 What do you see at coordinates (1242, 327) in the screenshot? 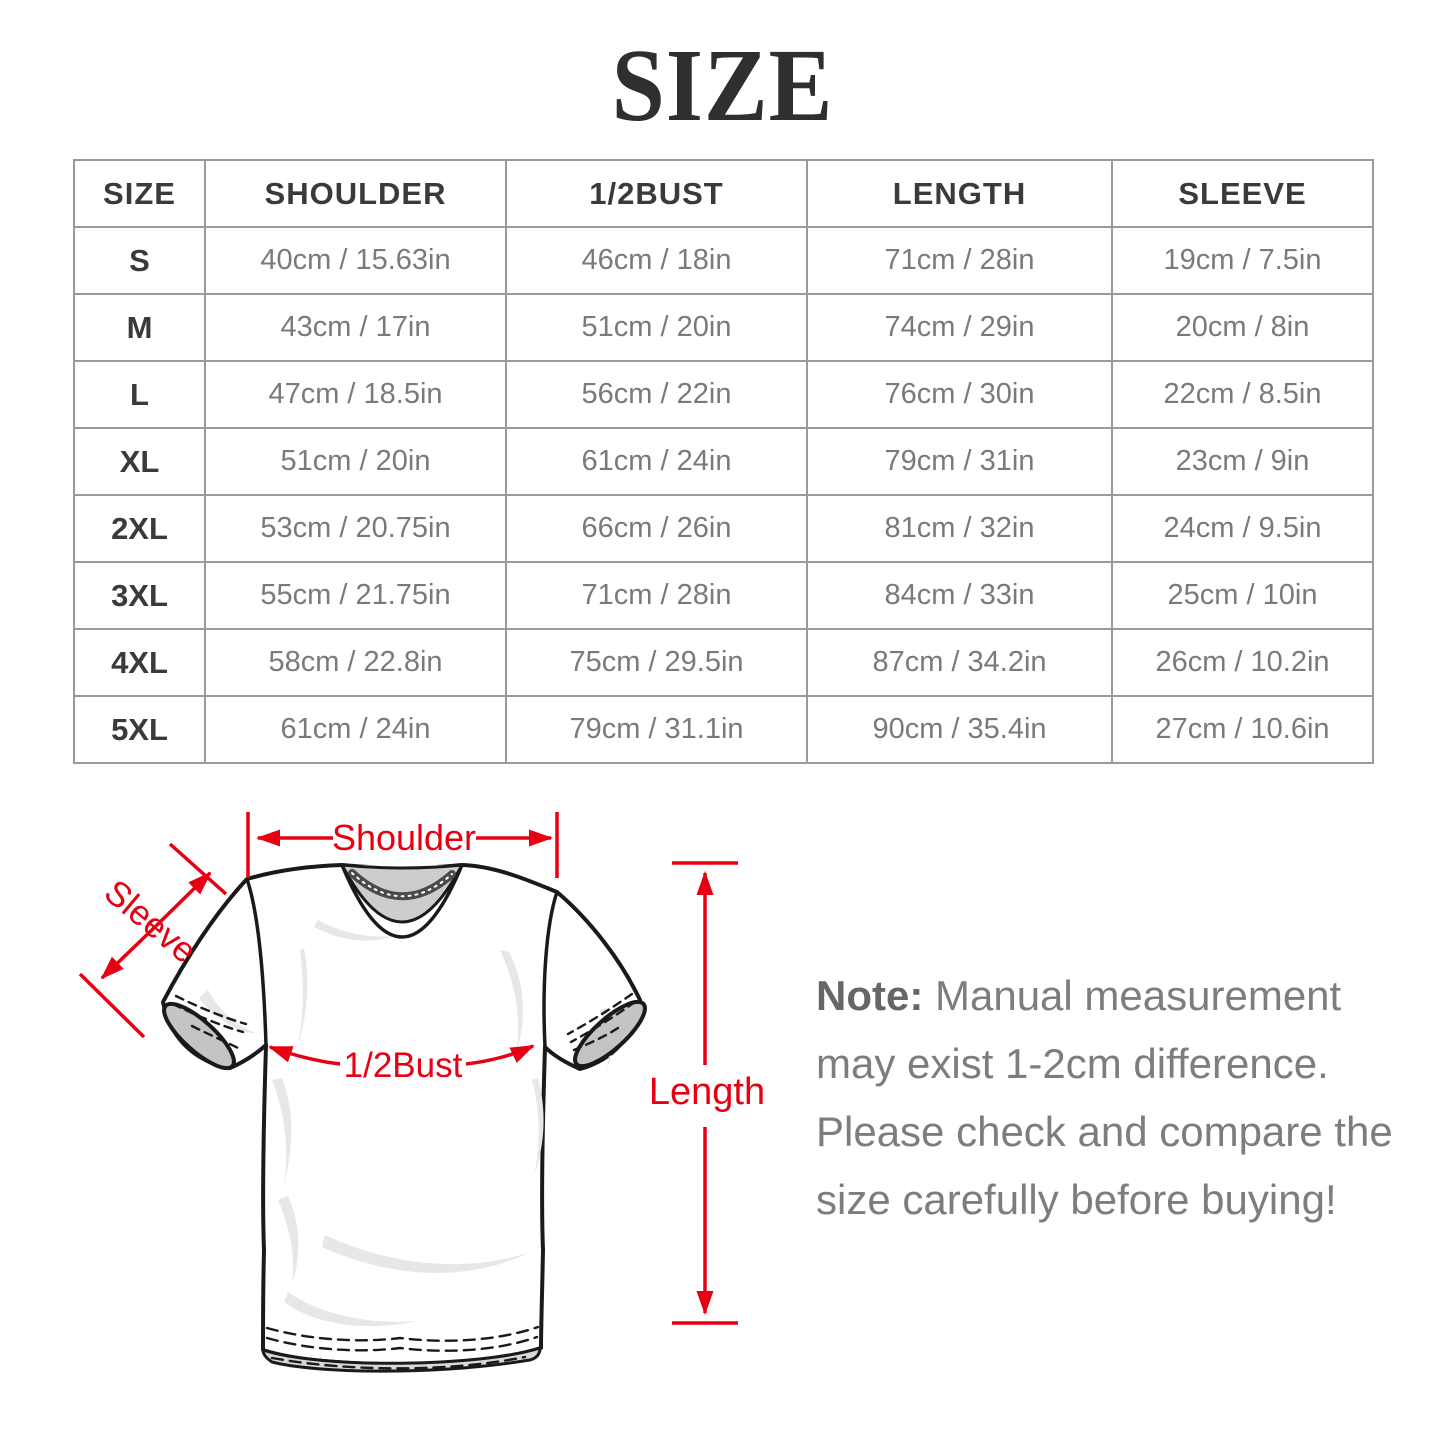
I see `sleeve-cell: 20cm / 8in` at bounding box center [1242, 327].